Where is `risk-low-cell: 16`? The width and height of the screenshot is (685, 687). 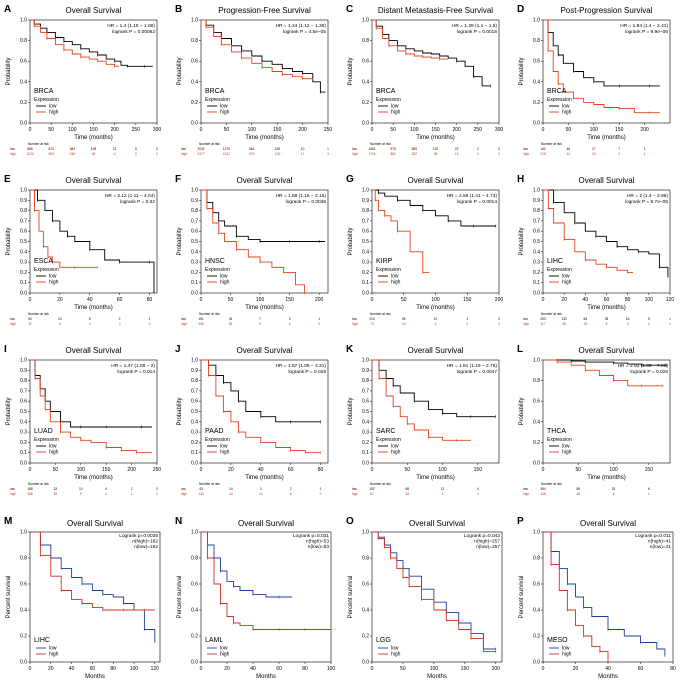 risk-low-cell: 16 is located at coordinates (628, 319).